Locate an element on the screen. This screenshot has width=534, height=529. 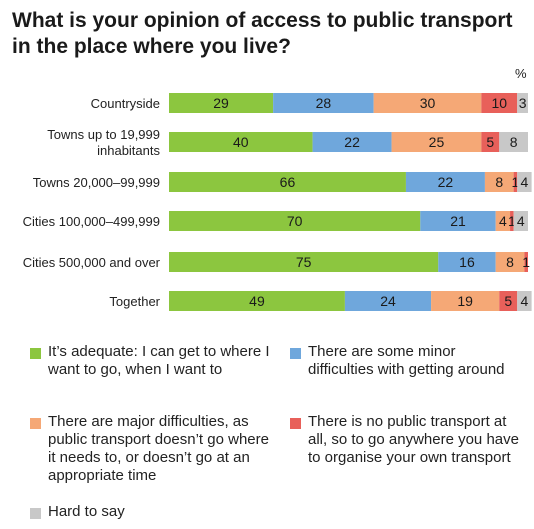
data-label: 30 is located at coordinates (428, 103).